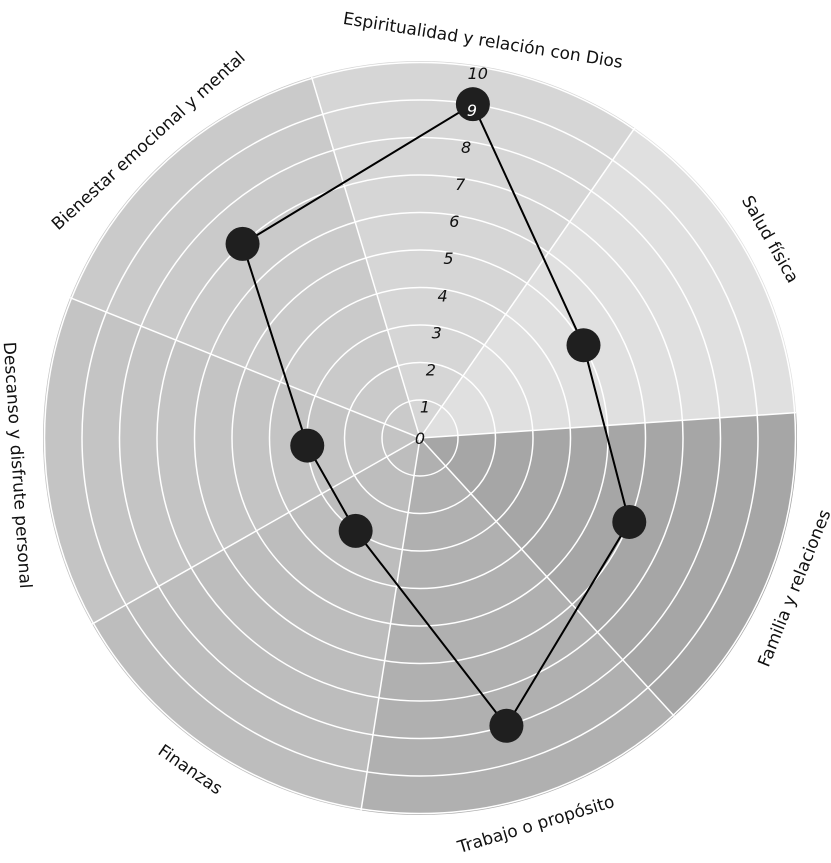 The width and height of the screenshot is (831, 863). I want to click on tick-label-7: 7, so click(460, 184).